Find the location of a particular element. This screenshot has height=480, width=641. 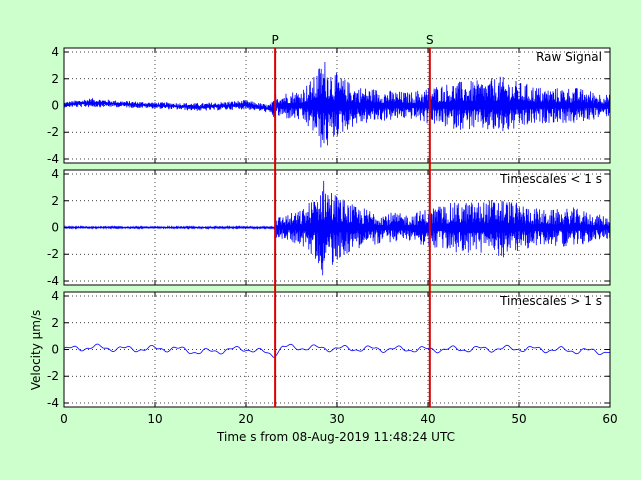

x-tick-label: 40 is located at coordinates (427, 419).